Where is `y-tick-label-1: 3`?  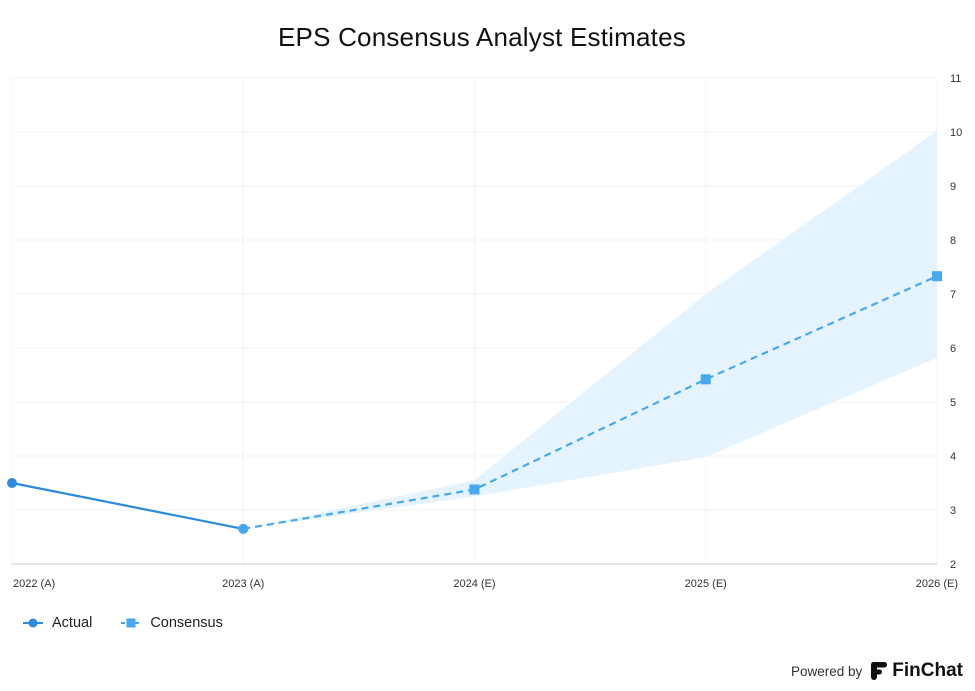 y-tick-label-1: 3 is located at coordinates (953, 511).